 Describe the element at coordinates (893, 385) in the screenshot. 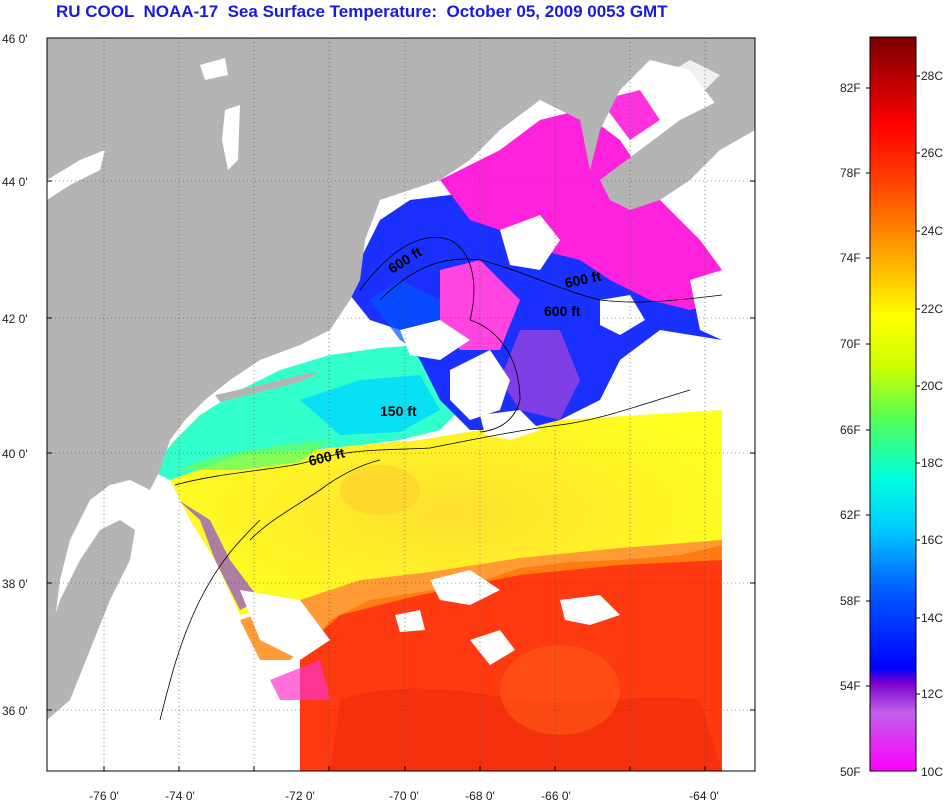

I see `colorbar-ticks` at that location.